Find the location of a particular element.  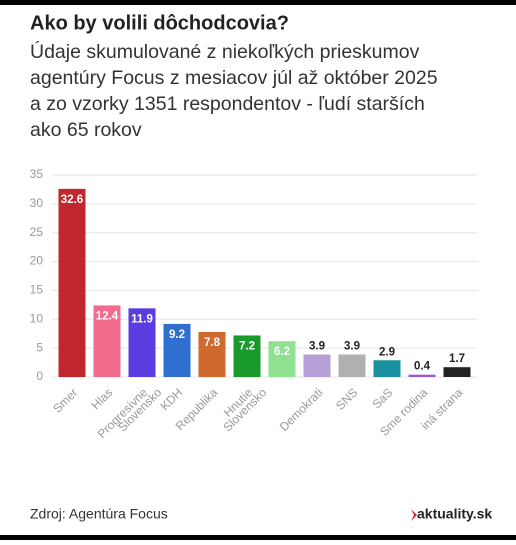

y-tick-label: 10 is located at coordinates (37, 318).